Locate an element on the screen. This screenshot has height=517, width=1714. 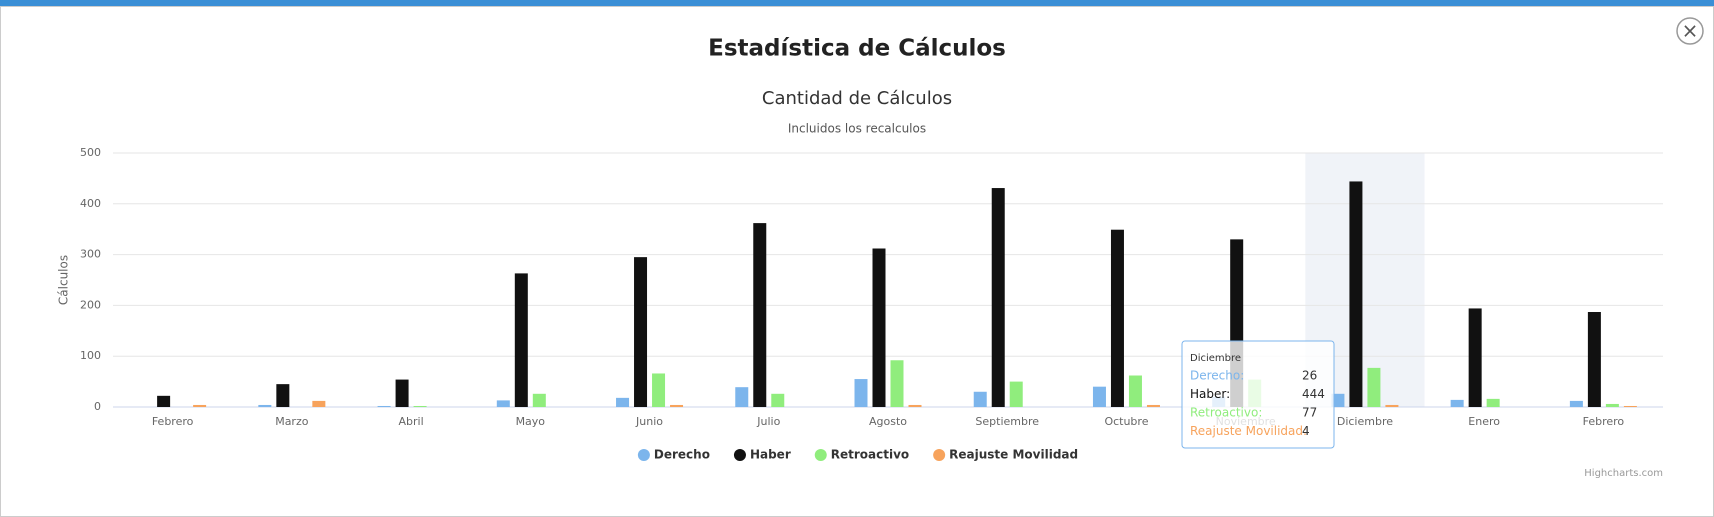
credits: Highcharts.com is located at coordinates (1623, 473).